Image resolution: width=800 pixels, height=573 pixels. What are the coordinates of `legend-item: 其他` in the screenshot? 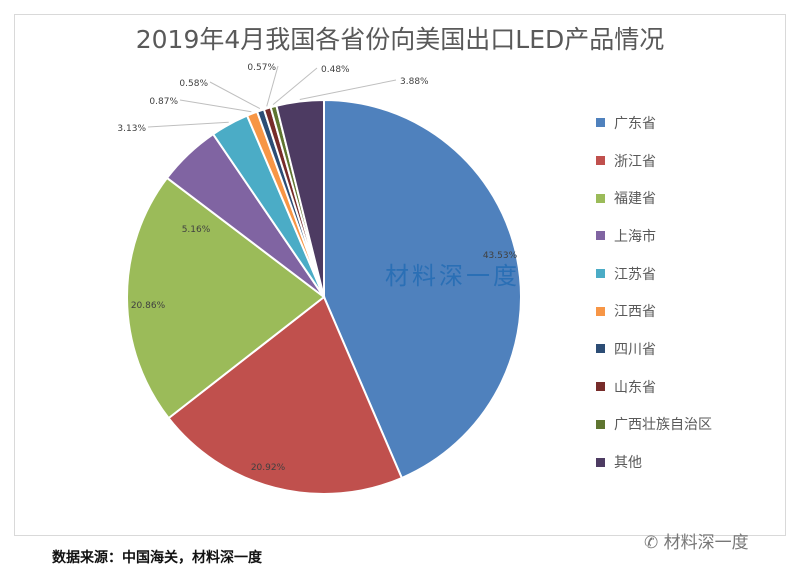 It's located at (654, 462).